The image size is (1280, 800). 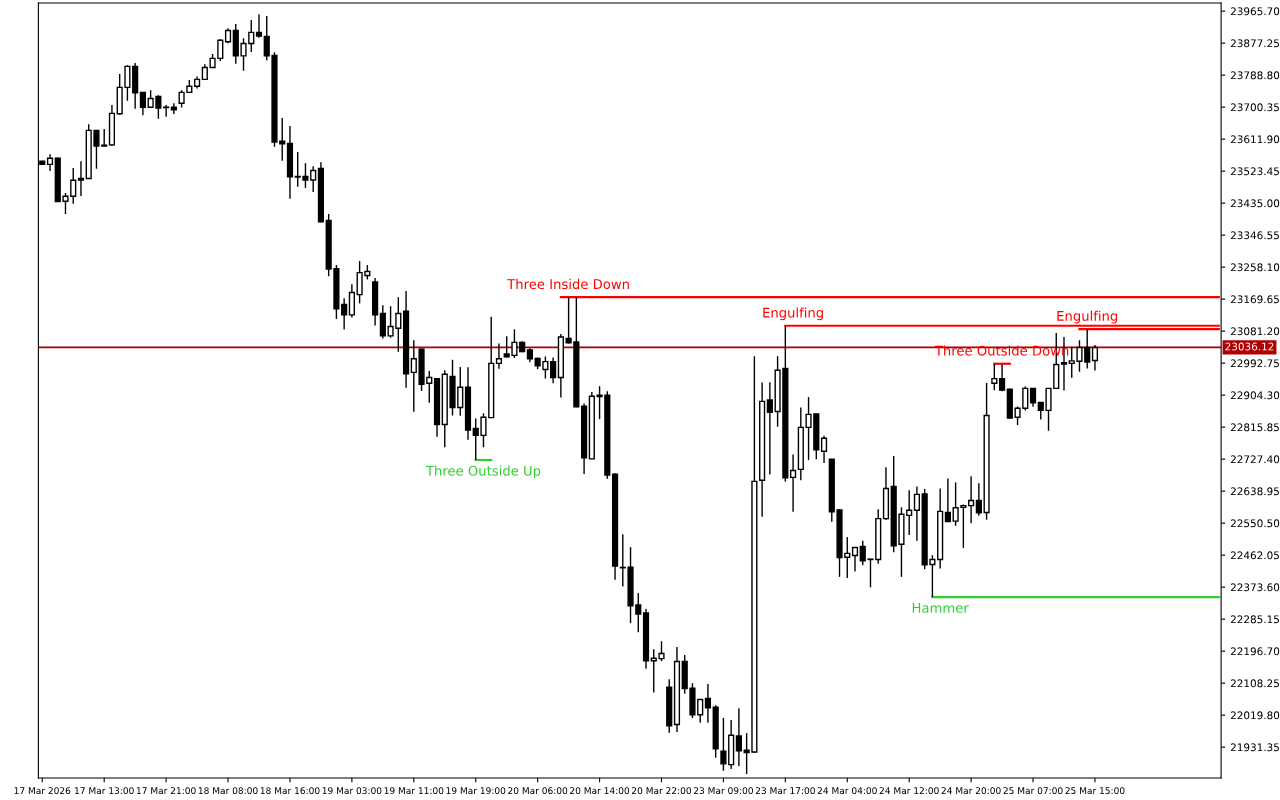 I want to click on x-tick-label: 17 Mar 13:00, so click(x=104, y=791).